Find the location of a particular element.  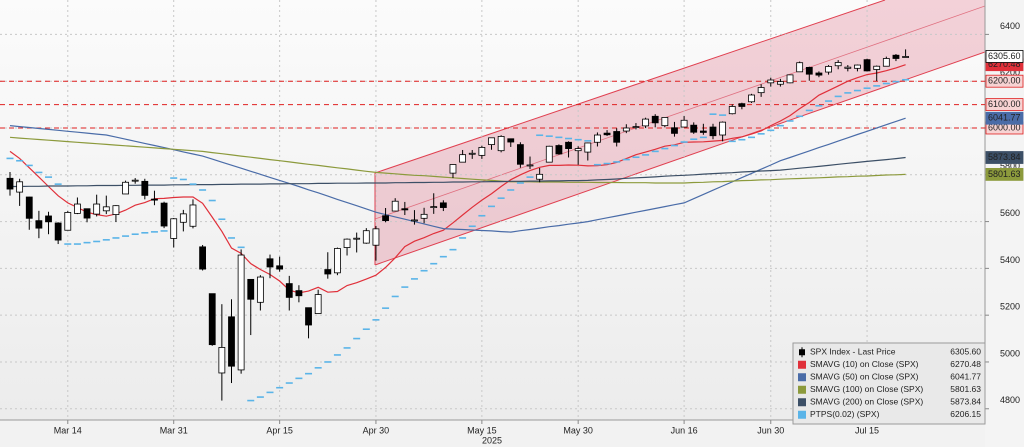

legend-icon-price is located at coordinates (802, 352).